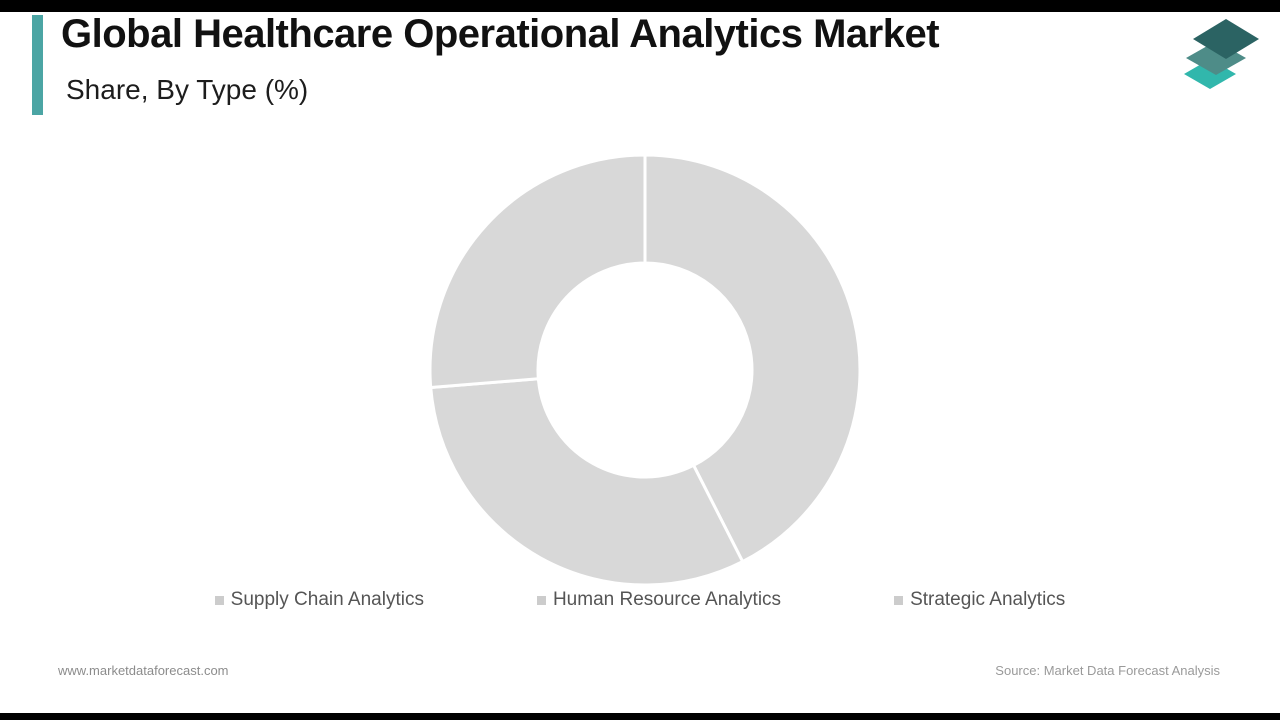 The width and height of the screenshot is (1280, 720). What do you see at coordinates (327, 599) in the screenshot?
I see `legend-label: Supply Chain Analytics` at bounding box center [327, 599].